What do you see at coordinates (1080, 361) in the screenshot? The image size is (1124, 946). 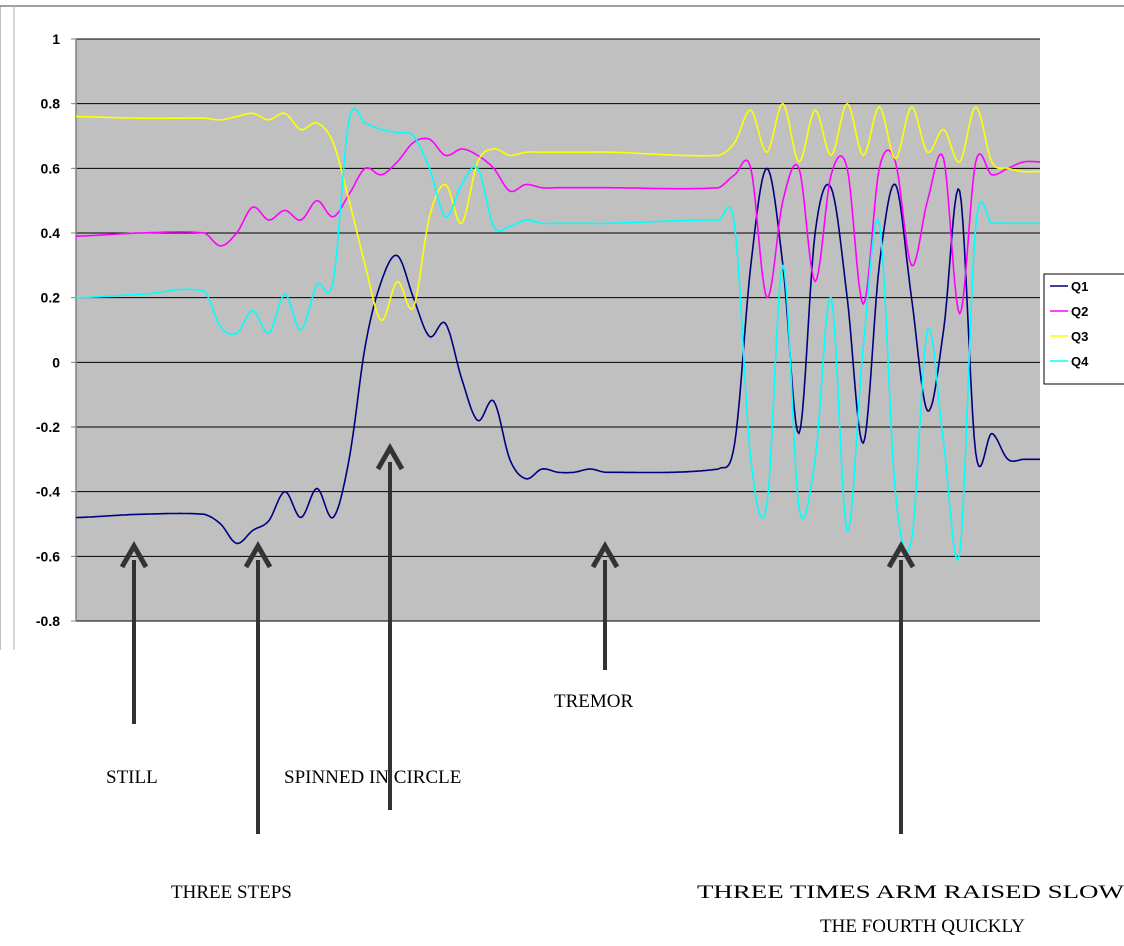 I see `legend-label-q4: Q4` at bounding box center [1080, 361].